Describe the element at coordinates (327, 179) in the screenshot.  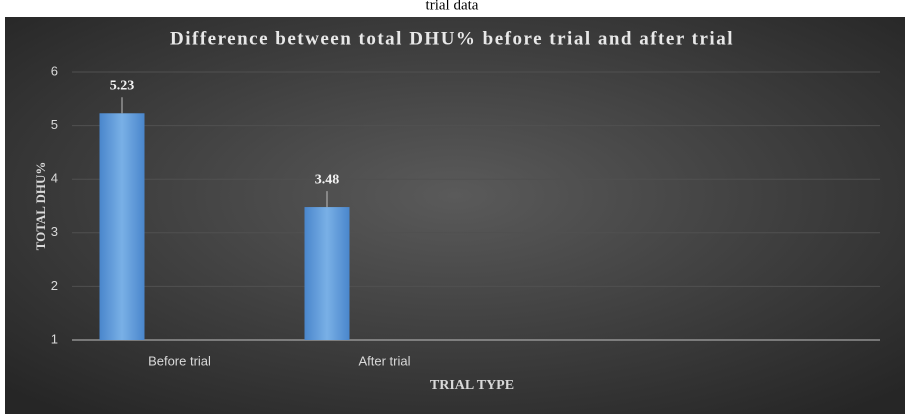
I see `data-label: 3.48` at that location.